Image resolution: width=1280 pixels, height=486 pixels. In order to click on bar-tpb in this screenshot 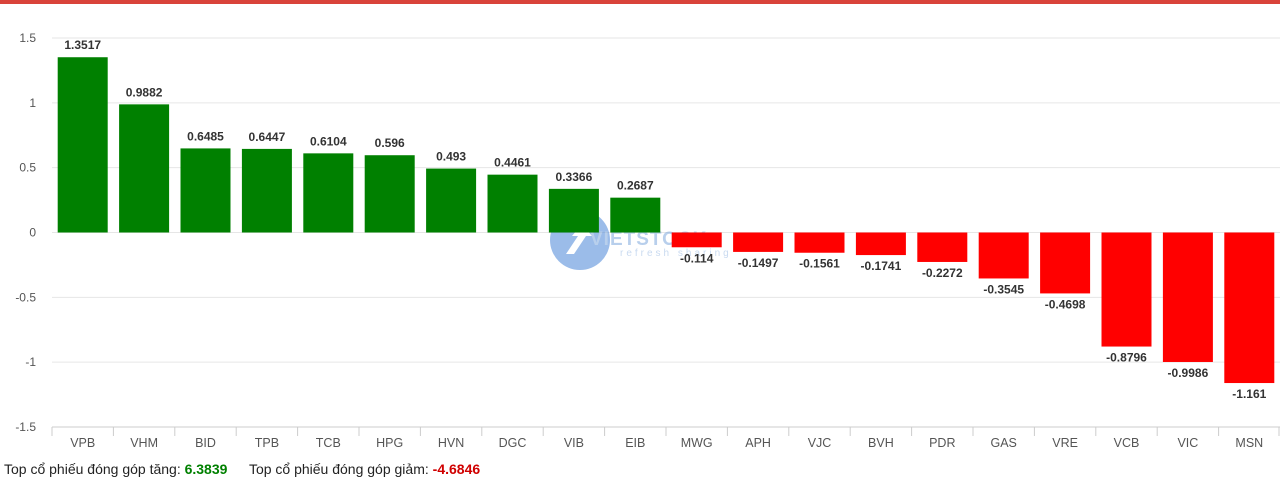, I will do `click(266, 190)`.